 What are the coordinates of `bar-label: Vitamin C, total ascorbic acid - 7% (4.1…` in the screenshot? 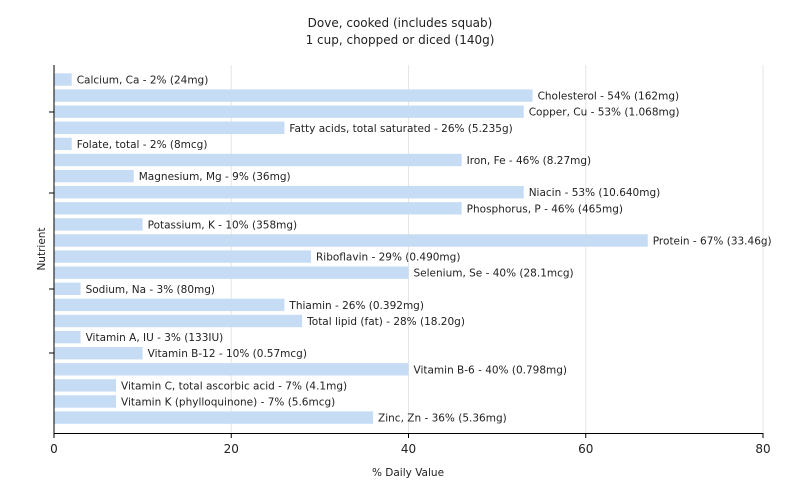 It's located at (234, 386).